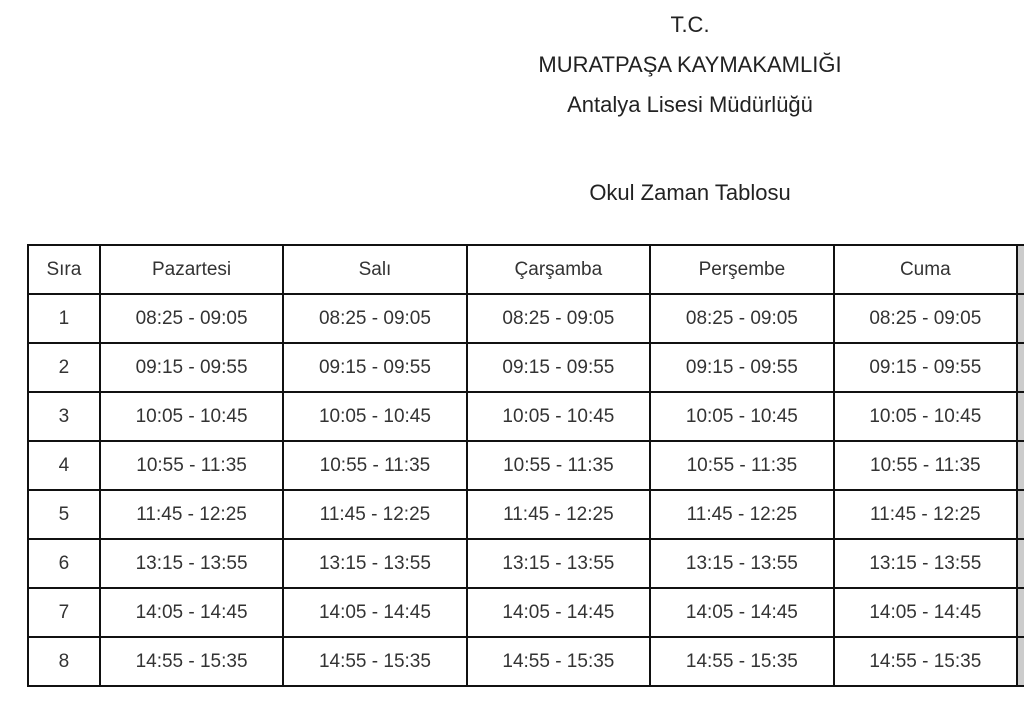 The height and width of the screenshot is (705, 1024). I want to click on table-header-row: Sıra Pazartesi Salı Çarşamba Perşembe Cuma, so click(525, 269).